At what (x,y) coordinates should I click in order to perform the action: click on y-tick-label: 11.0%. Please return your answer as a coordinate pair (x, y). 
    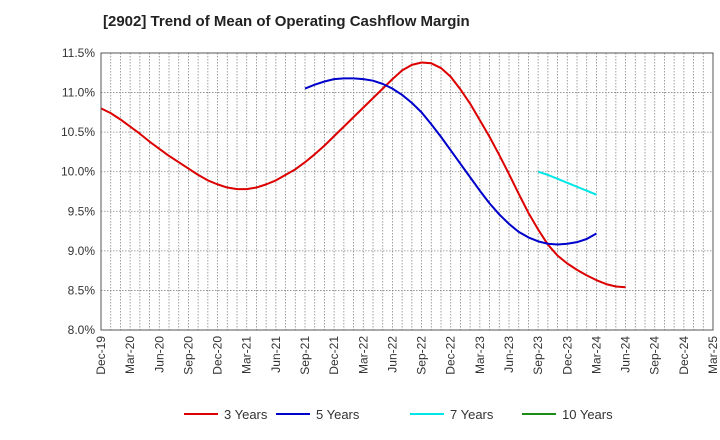
    Looking at the image, I should click on (78, 93).